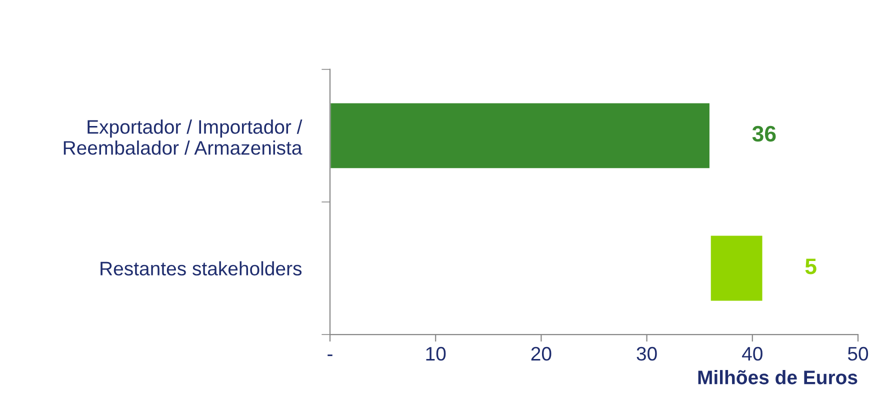 This screenshot has width=880, height=408. I want to click on x-tick-label: 30, so click(646, 353).